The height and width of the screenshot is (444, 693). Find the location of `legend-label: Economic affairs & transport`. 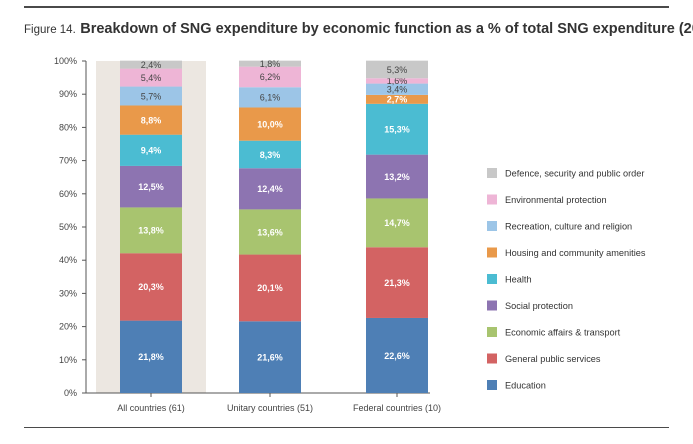

legend-label: Economic affairs & transport is located at coordinates (563, 333).